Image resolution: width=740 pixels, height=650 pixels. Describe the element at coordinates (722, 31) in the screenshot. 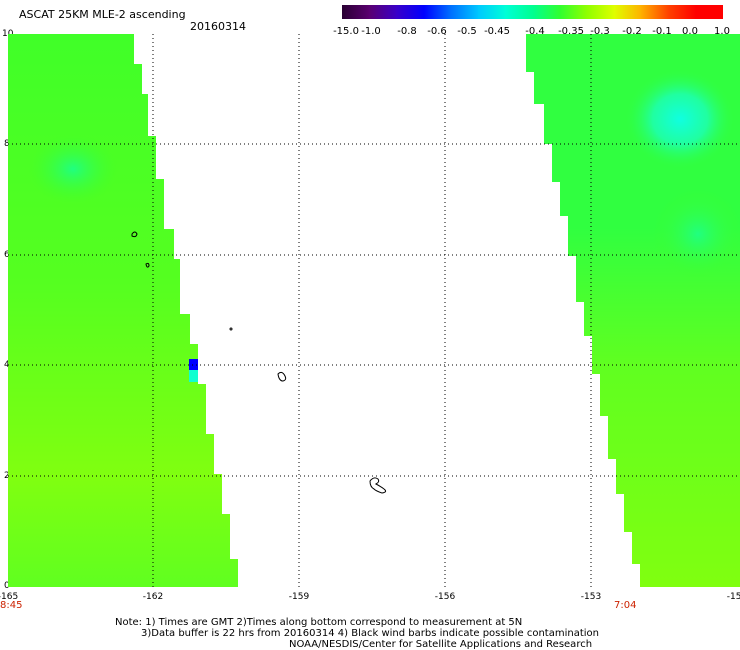

I see `colorbar-label: 1.0` at that location.